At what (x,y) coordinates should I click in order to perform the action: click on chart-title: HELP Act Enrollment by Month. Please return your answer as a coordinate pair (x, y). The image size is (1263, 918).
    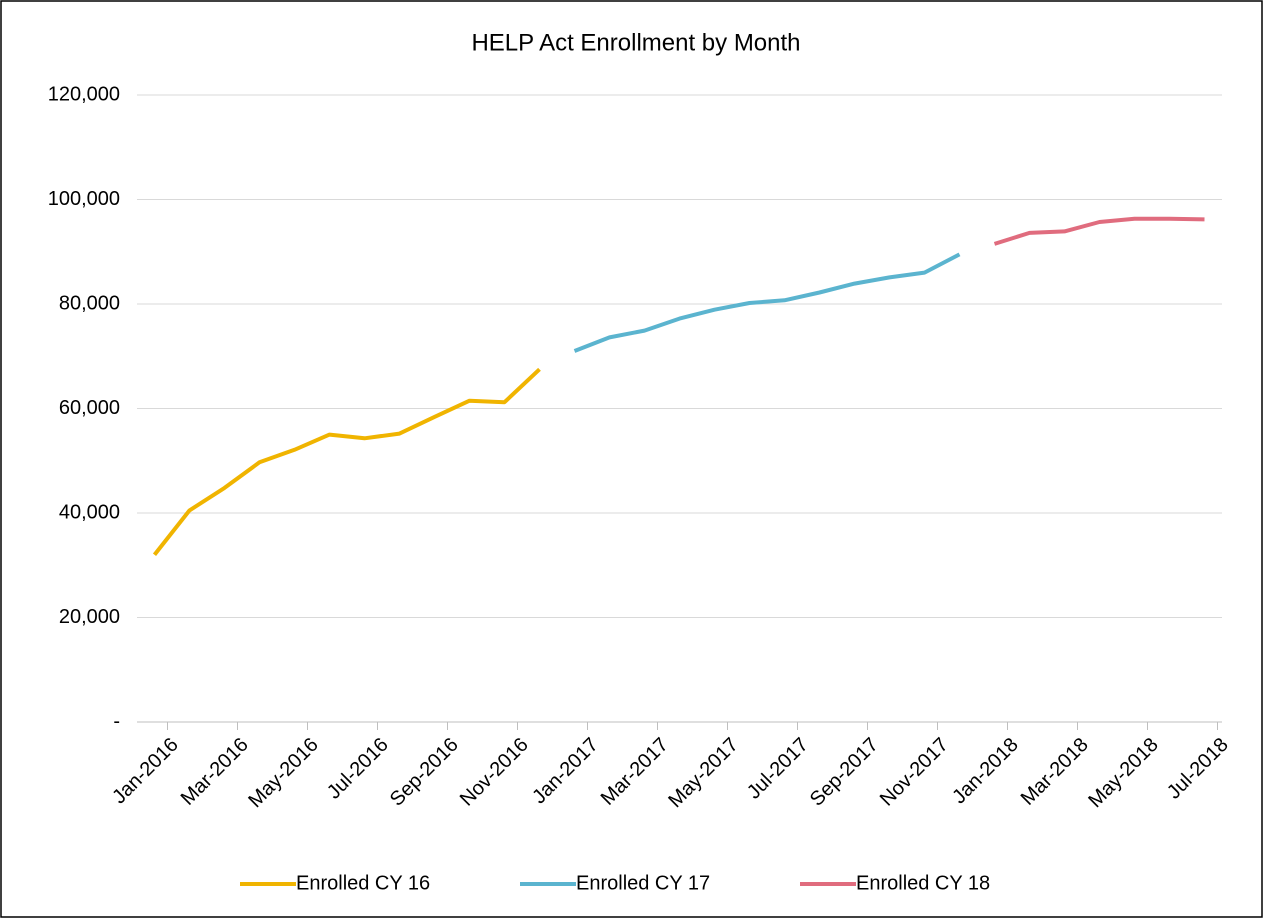
    Looking at the image, I should click on (635, 42).